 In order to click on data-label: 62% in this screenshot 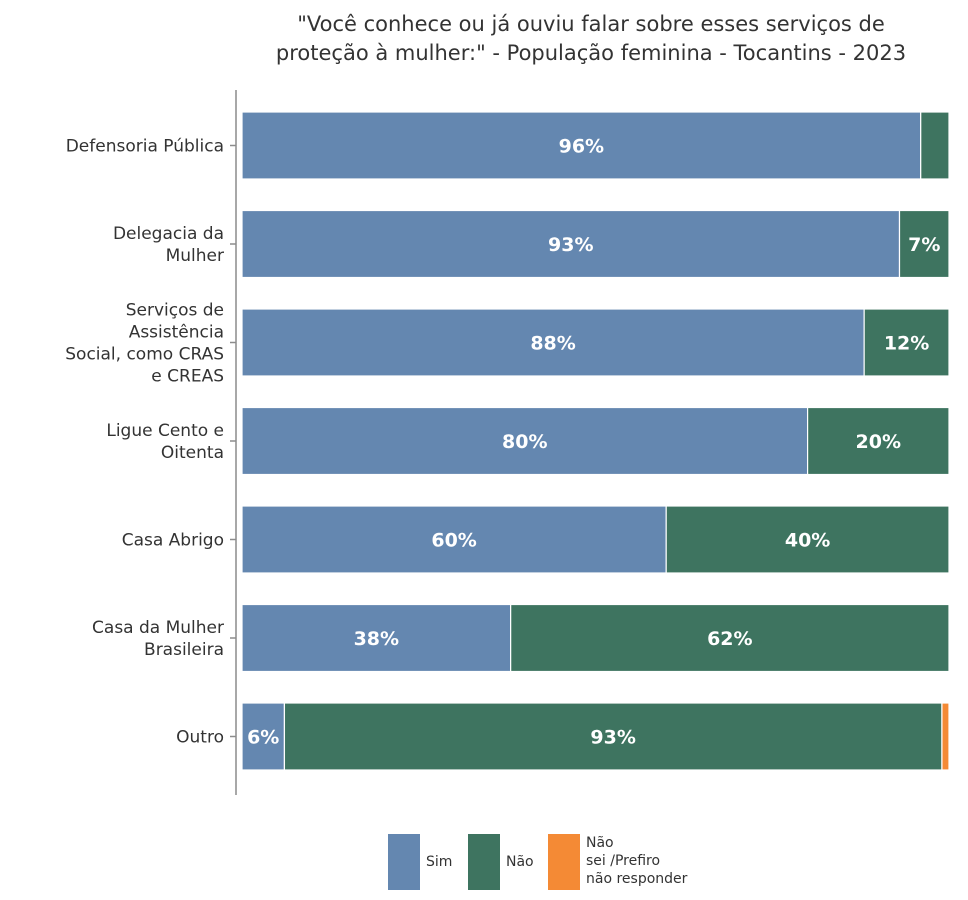, I will do `click(729, 639)`.